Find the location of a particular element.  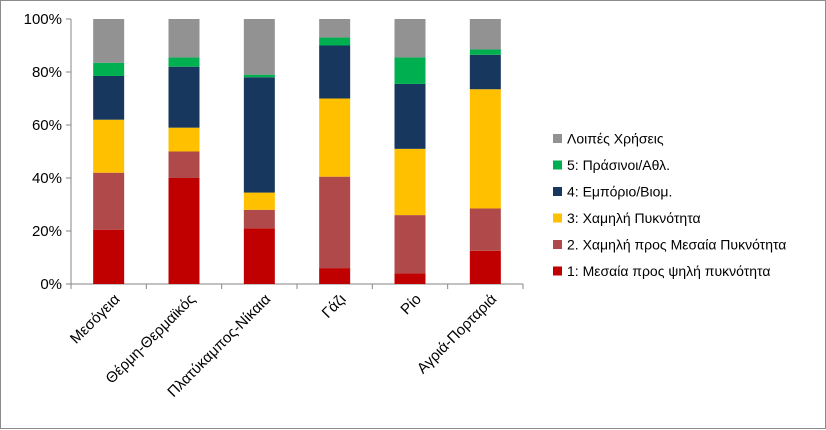

legend-label: 1: Μεσαία προς ψηλή πυκνότητα is located at coordinates (668, 271).